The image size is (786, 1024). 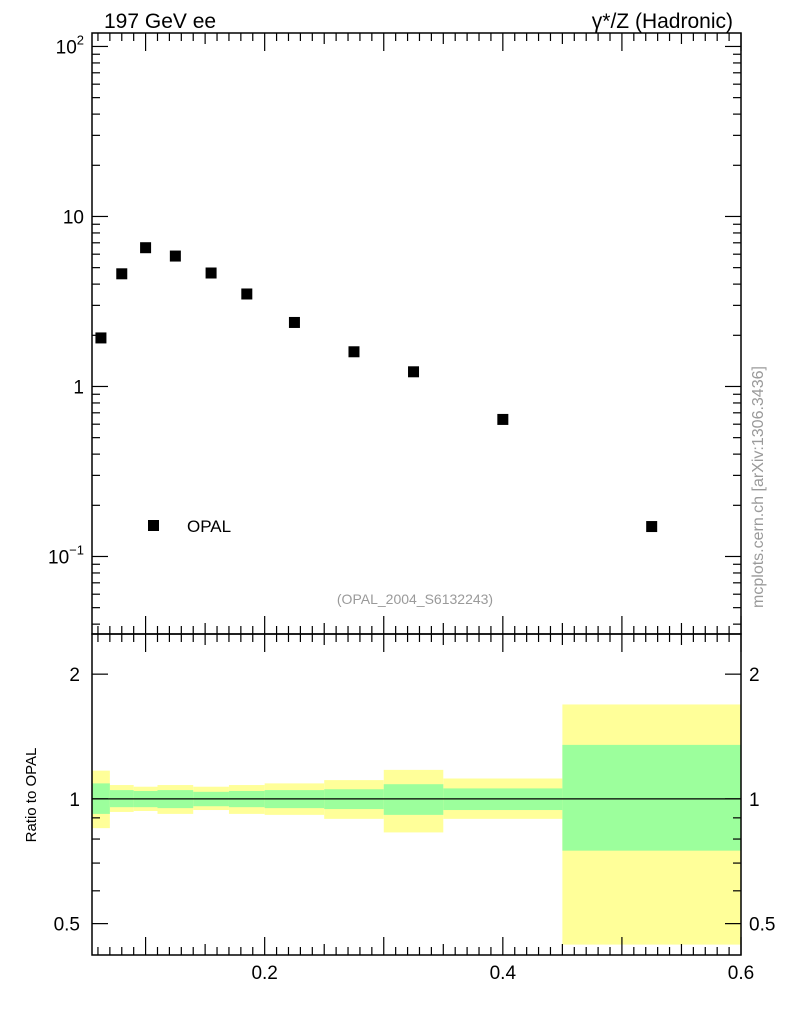 I want to click on header-left: 197 GeV ee, so click(x=160, y=21).